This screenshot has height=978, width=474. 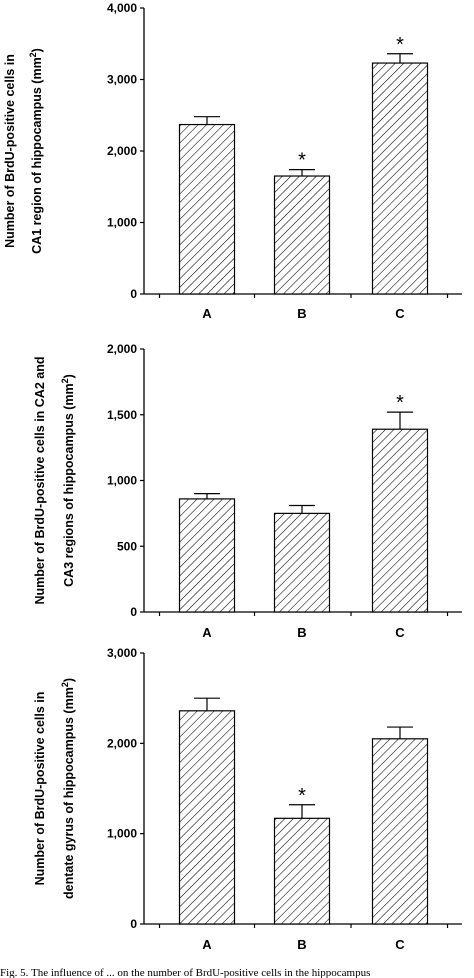 I want to click on y-axis-label-line1: Number of BrdU-positive cells in CA2 and, so click(x=40, y=481).